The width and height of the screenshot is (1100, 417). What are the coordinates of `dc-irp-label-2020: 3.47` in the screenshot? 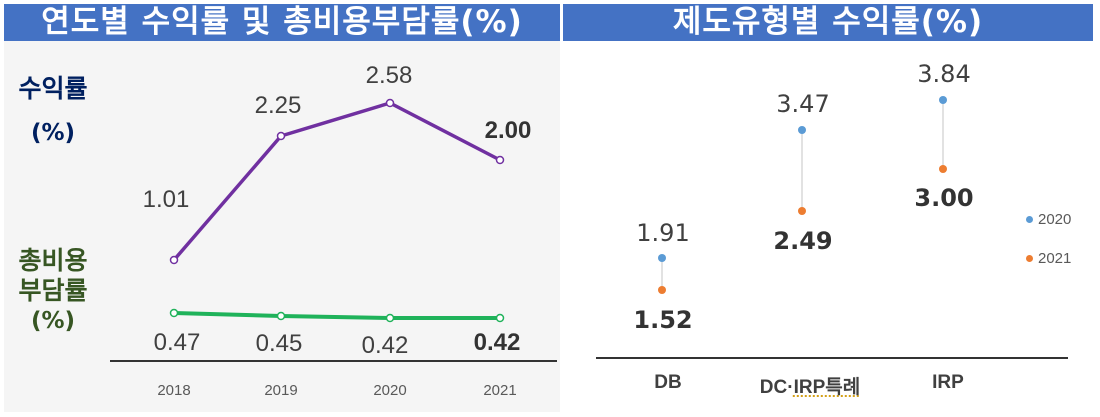 It's located at (803, 104).